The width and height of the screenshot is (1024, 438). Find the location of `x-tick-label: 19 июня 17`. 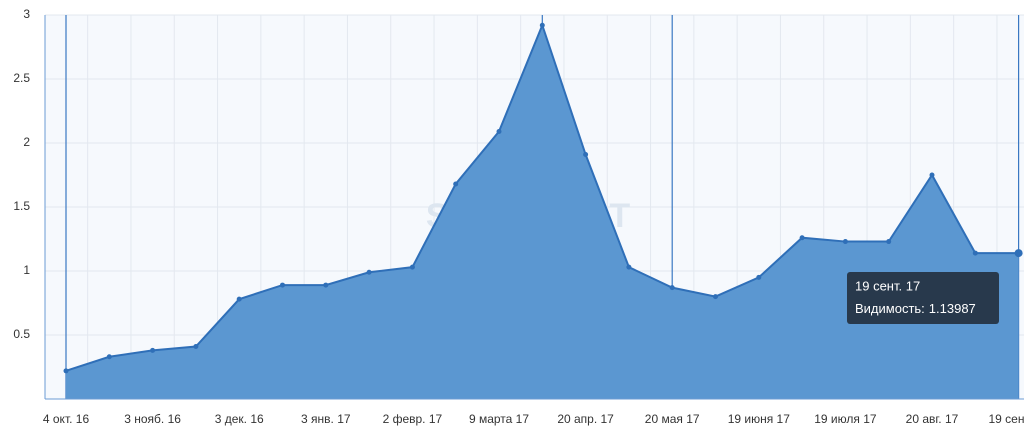

x-tick-label: 19 июня 17 is located at coordinates (759, 419).